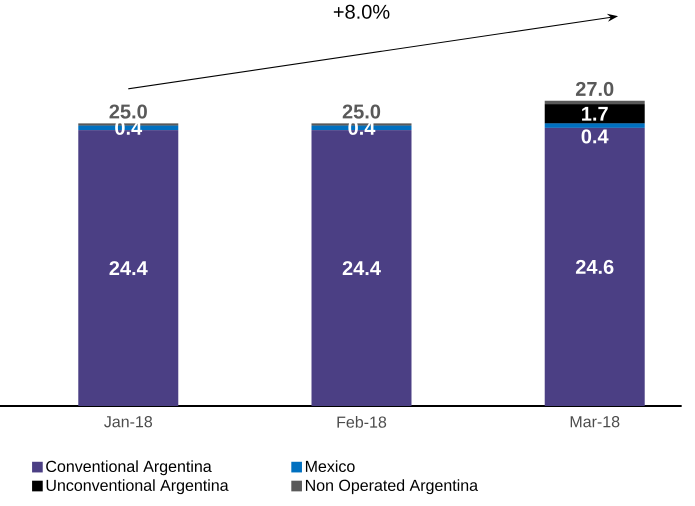 This screenshot has width=695, height=506. I want to click on legend-label: Mexico, so click(330, 466).